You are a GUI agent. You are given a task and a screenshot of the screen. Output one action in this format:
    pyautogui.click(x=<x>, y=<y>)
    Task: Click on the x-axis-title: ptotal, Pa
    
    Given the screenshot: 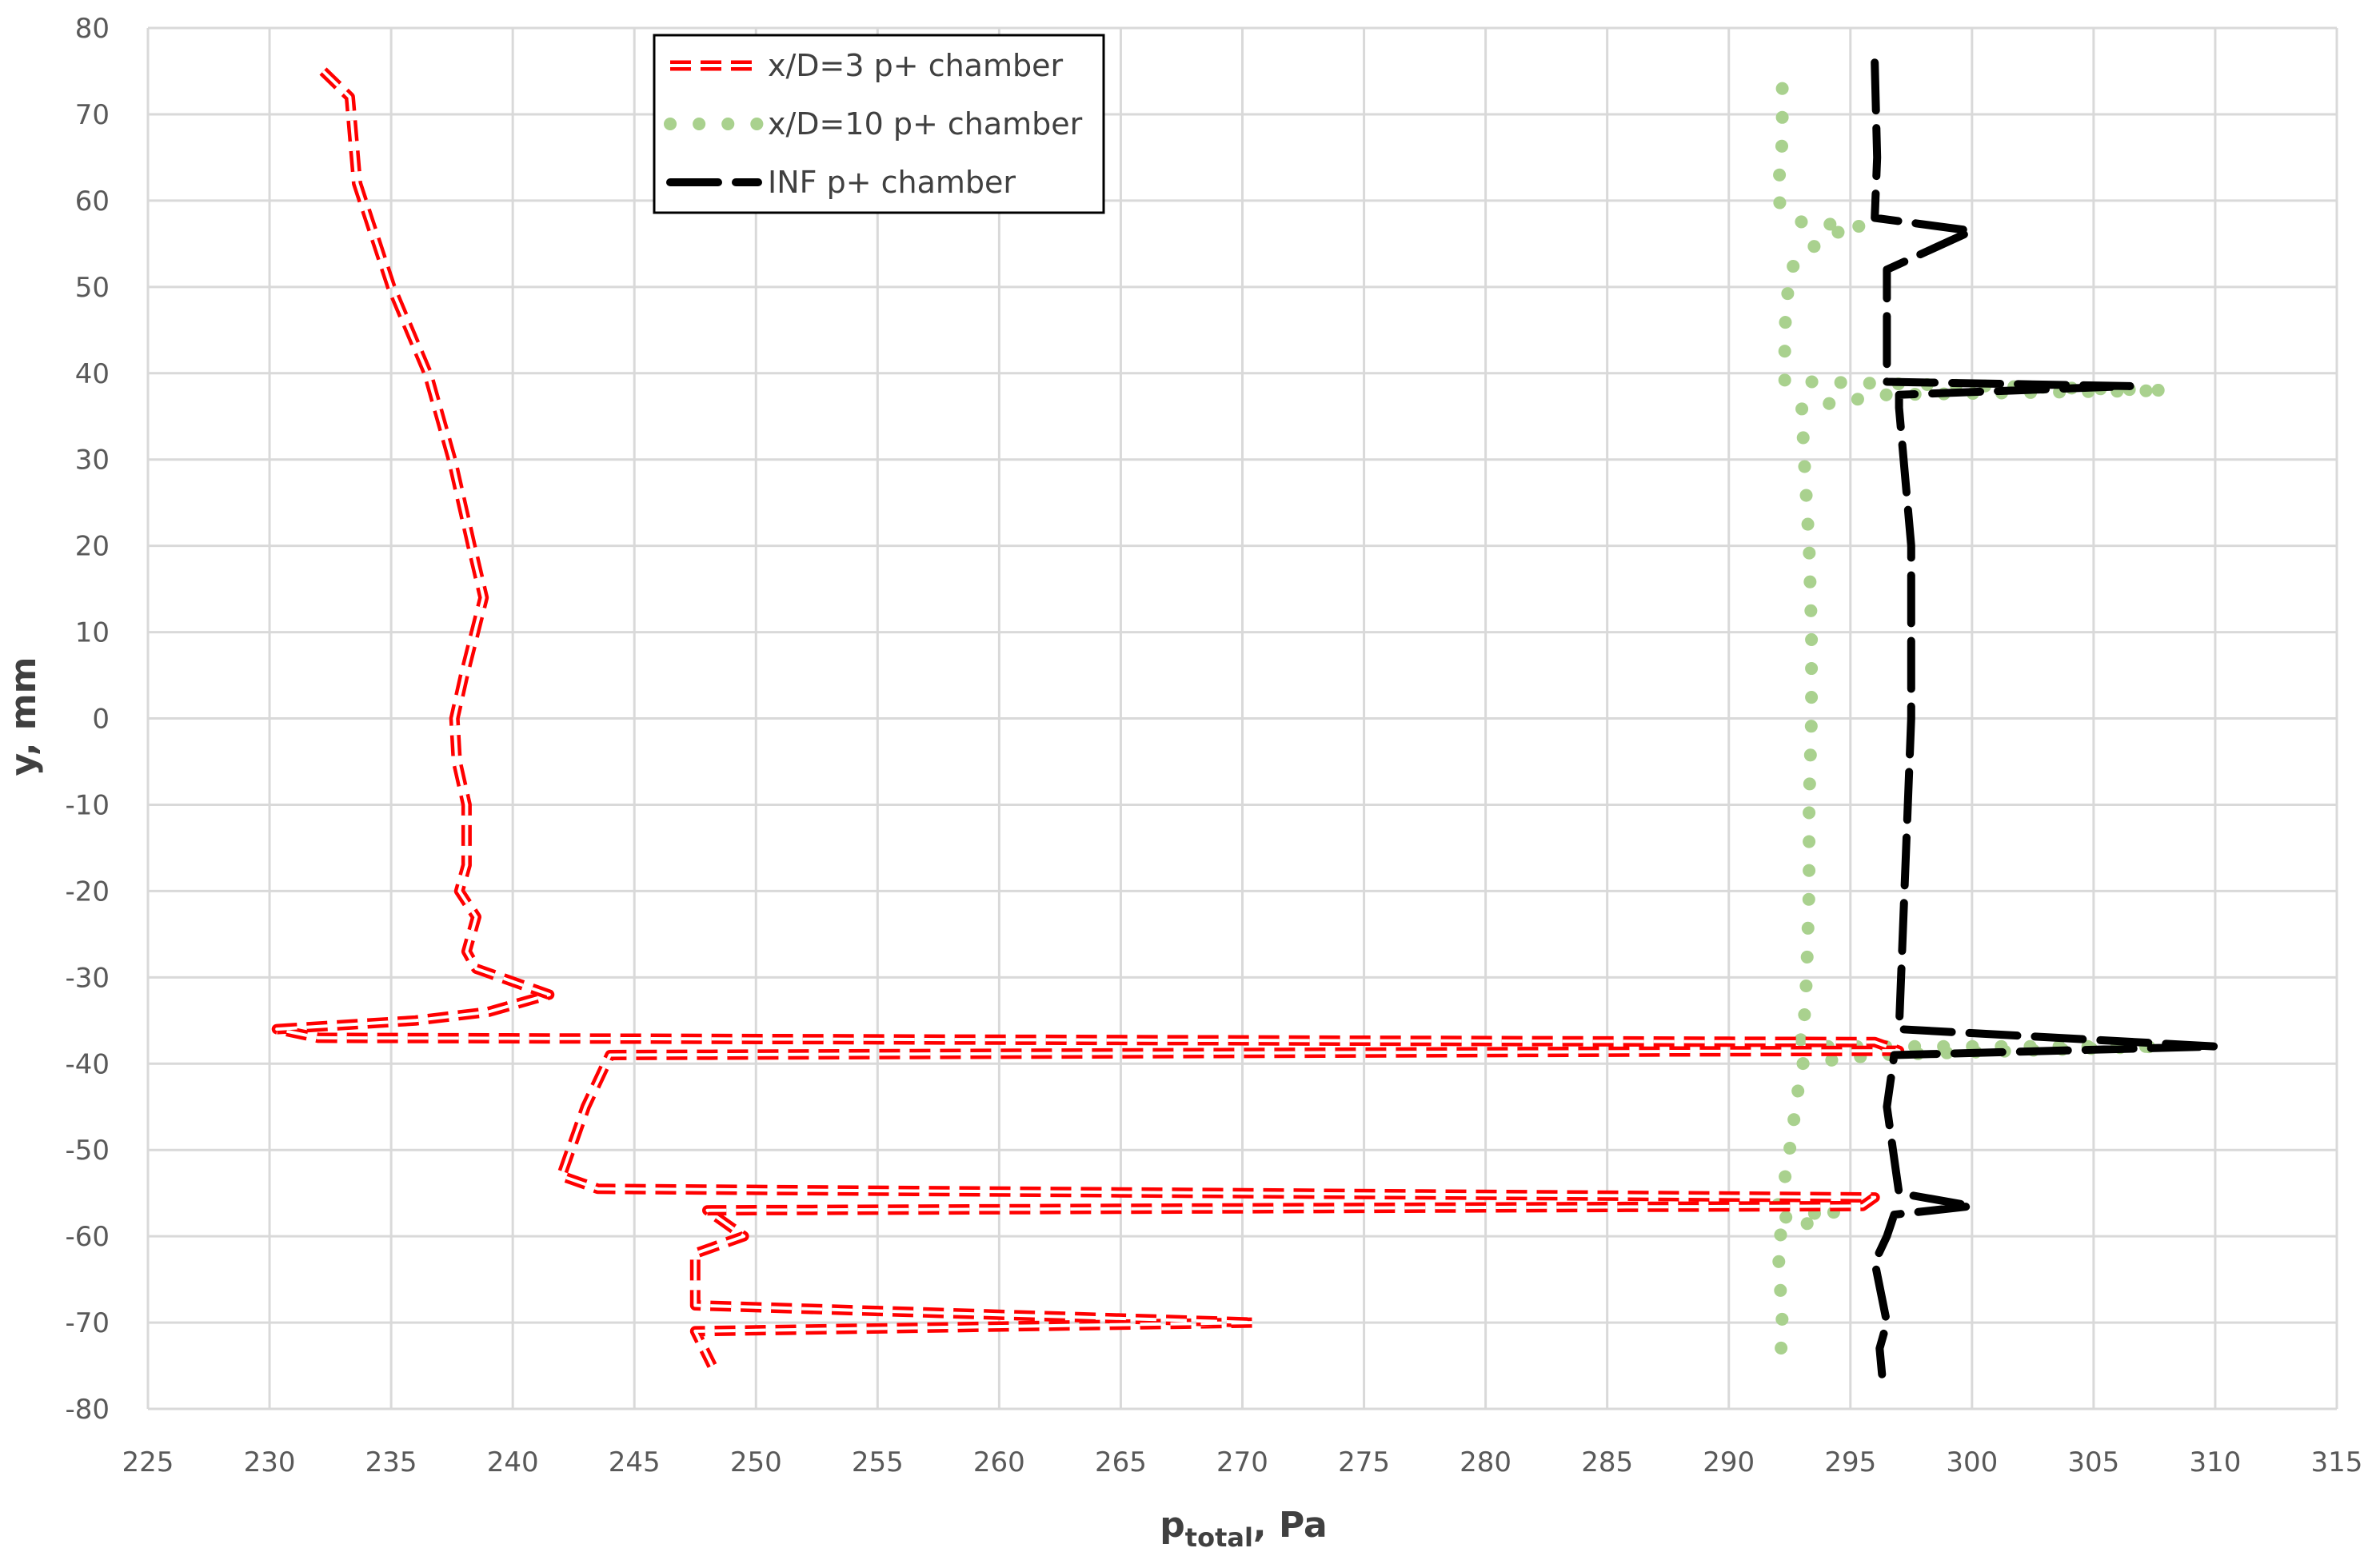 What is the action you would take?
    pyautogui.click(x=1243, y=1529)
    